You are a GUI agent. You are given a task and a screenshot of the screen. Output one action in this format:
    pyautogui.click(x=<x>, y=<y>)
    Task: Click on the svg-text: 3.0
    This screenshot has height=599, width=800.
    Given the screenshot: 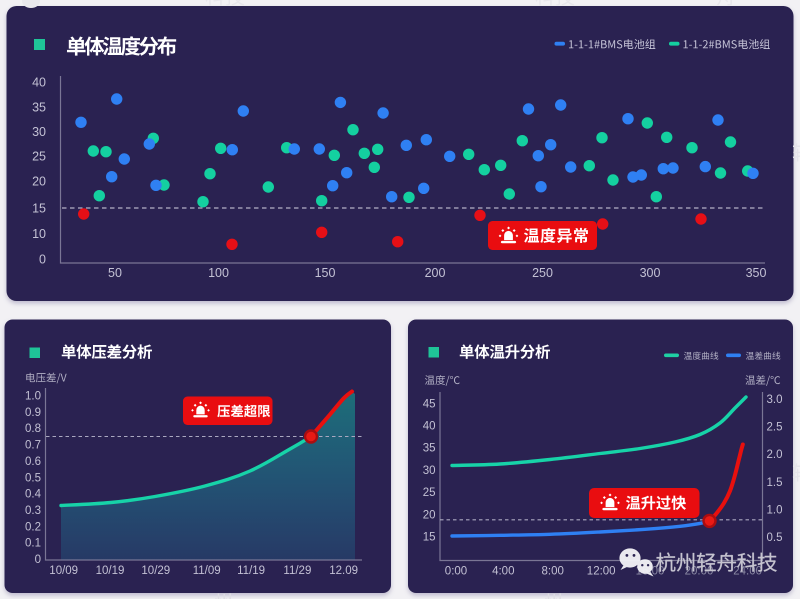 What is the action you would take?
    pyautogui.click(x=775, y=400)
    